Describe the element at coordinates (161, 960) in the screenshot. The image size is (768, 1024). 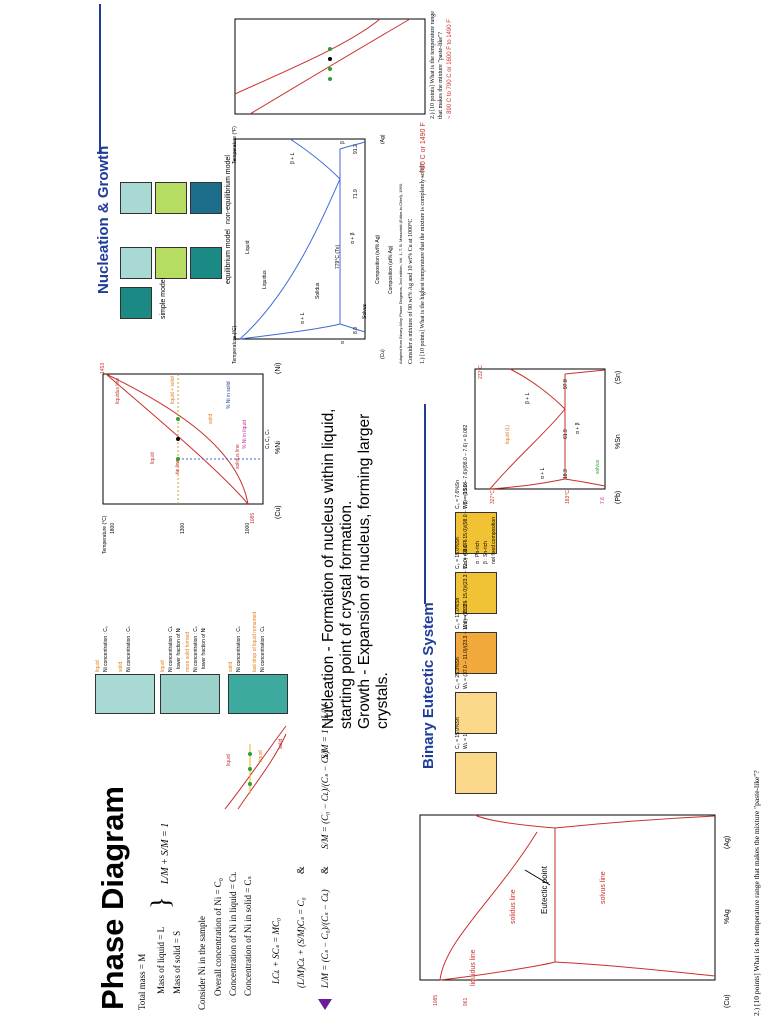
I see `mass-liquid-text: Mass of liquid = L` at that location.